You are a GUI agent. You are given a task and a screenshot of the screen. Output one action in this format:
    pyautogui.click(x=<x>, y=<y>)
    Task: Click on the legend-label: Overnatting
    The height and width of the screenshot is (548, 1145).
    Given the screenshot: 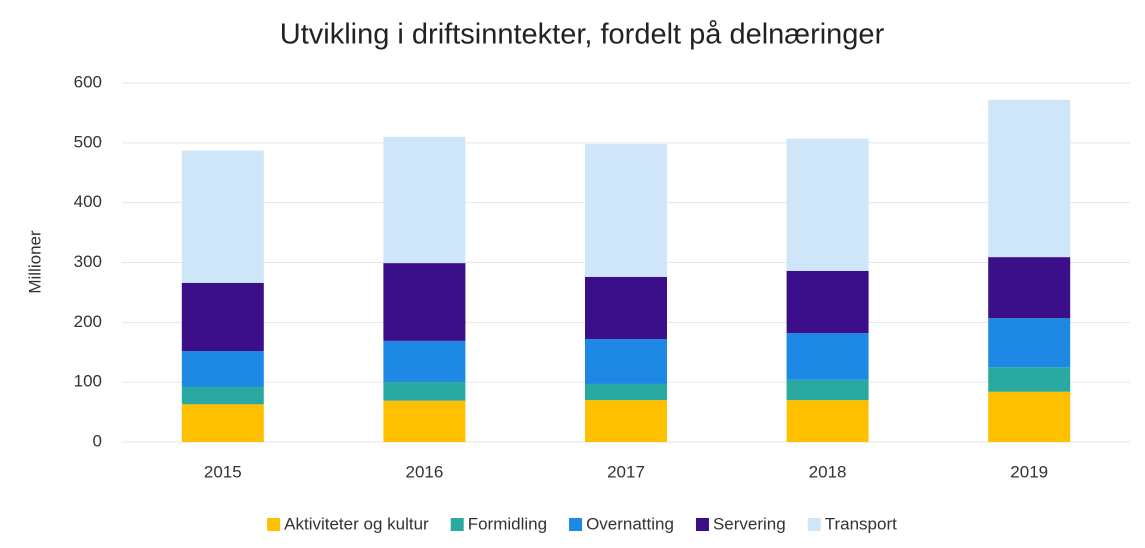 What is the action you would take?
    pyautogui.click(x=630, y=523)
    